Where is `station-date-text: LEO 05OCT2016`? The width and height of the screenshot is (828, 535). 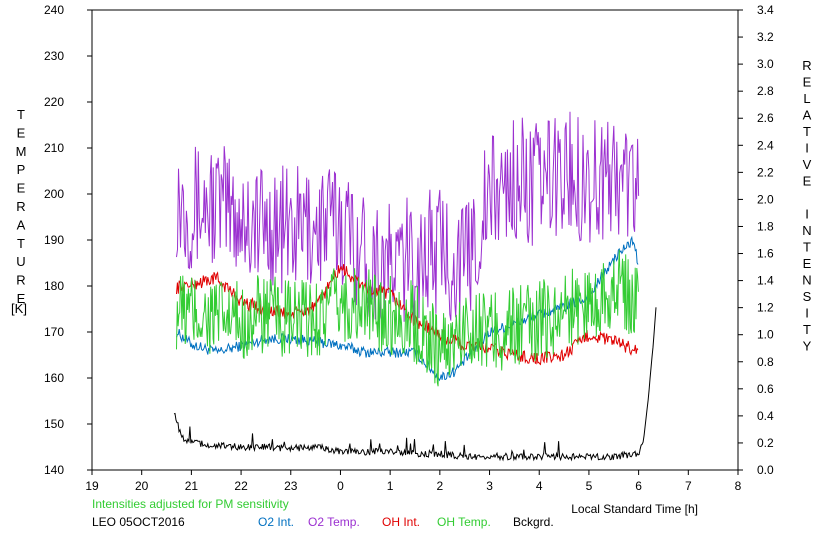
station-date-text: LEO 05OCT2016 is located at coordinates (138, 522).